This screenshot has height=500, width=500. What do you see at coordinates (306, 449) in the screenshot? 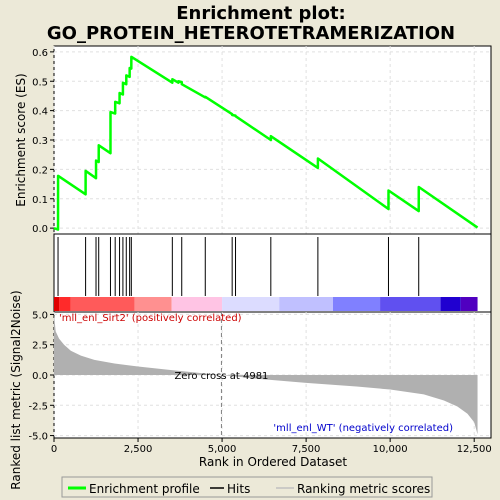
I see `x-tick-label: 7,500` at bounding box center [306, 449].